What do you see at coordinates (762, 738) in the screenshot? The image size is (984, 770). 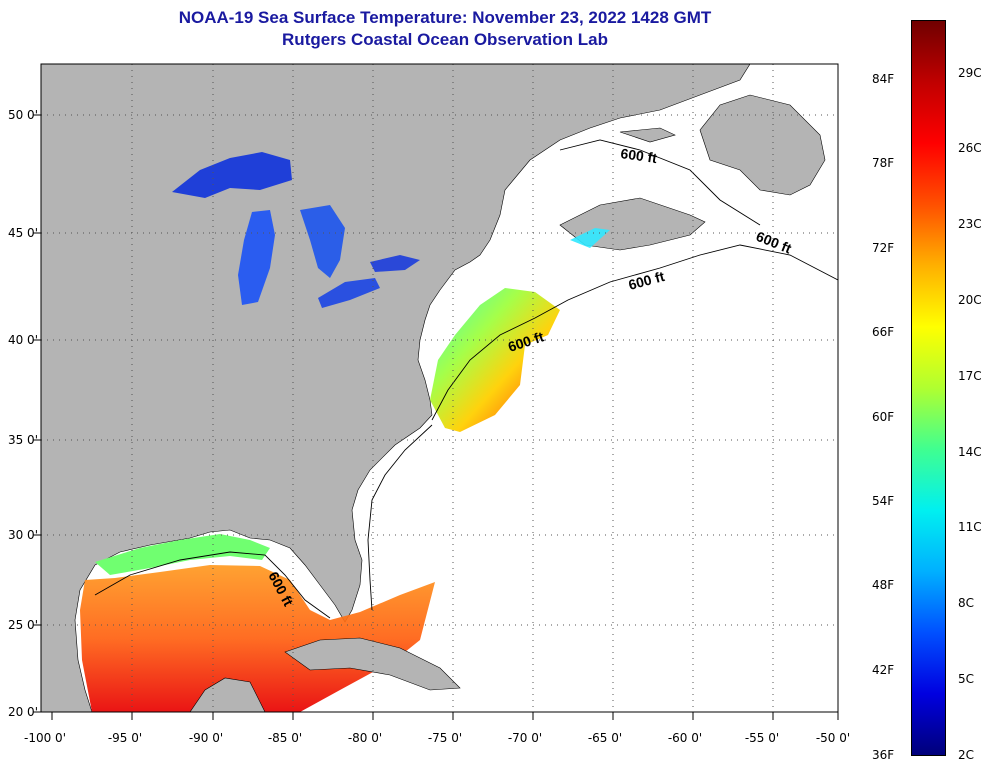 I see `x-tick-label: -55 0'` at bounding box center [762, 738].